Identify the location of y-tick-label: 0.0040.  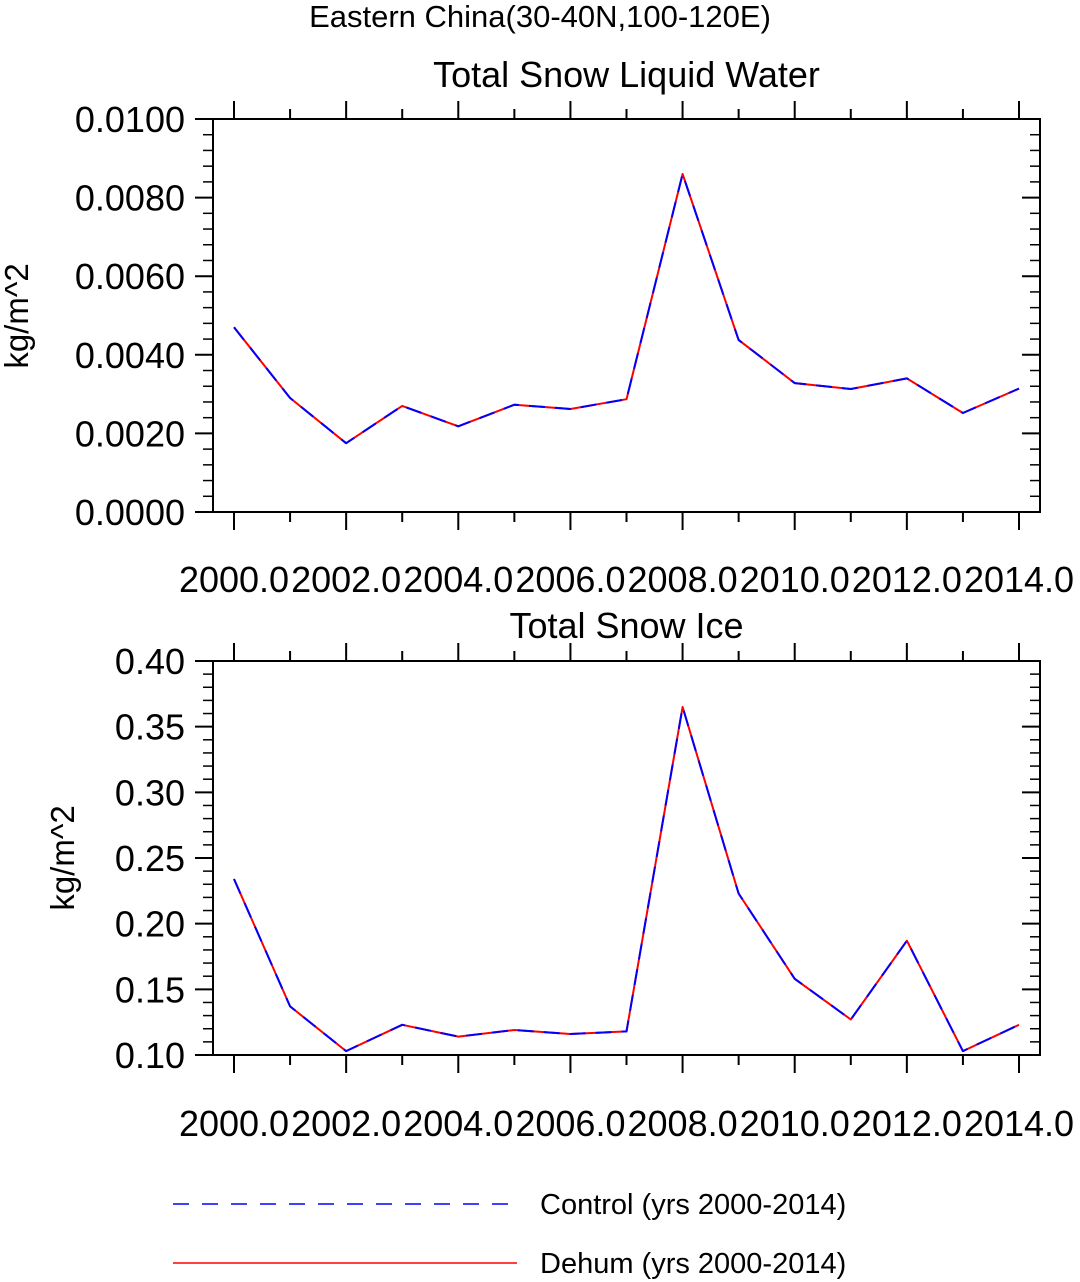
(130, 355).